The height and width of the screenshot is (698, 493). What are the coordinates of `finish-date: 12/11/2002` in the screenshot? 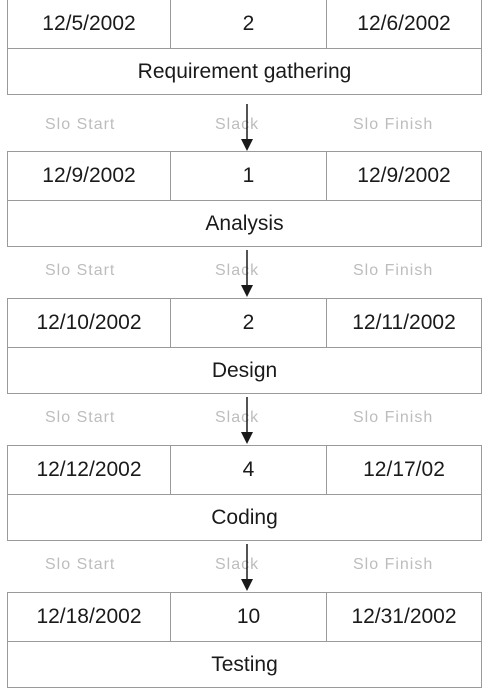 It's located at (404, 322).